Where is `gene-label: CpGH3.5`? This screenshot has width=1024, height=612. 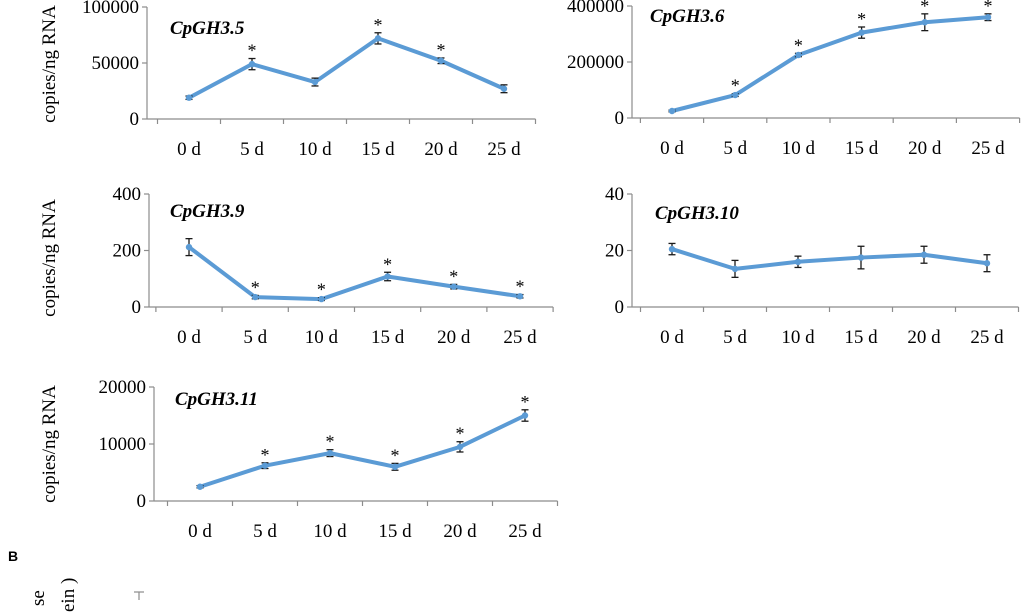
gene-label: CpGH3.5 is located at coordinates (207, 28).